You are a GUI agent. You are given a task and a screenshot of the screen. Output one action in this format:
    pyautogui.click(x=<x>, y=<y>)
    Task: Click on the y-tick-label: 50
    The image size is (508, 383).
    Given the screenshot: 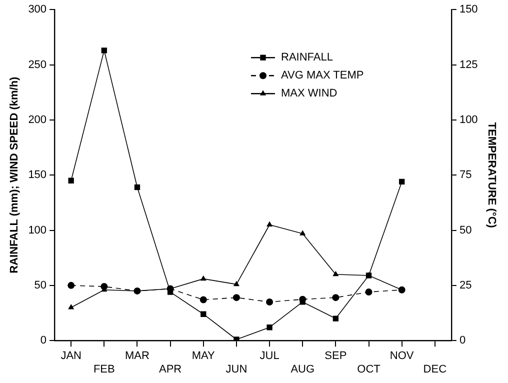 What is the action you would take?
    pyautogui.click(x=40, y=285)
    